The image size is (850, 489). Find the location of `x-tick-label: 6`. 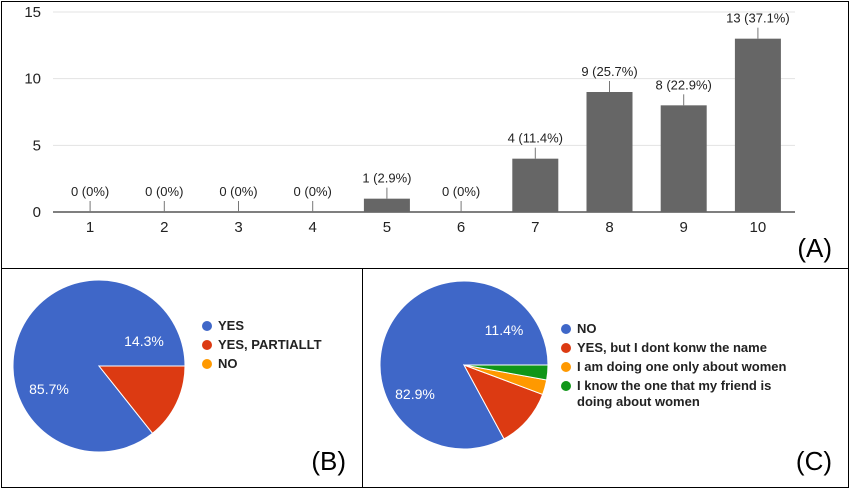

x-tick-label: 6 is located at coordinates (461, 227).